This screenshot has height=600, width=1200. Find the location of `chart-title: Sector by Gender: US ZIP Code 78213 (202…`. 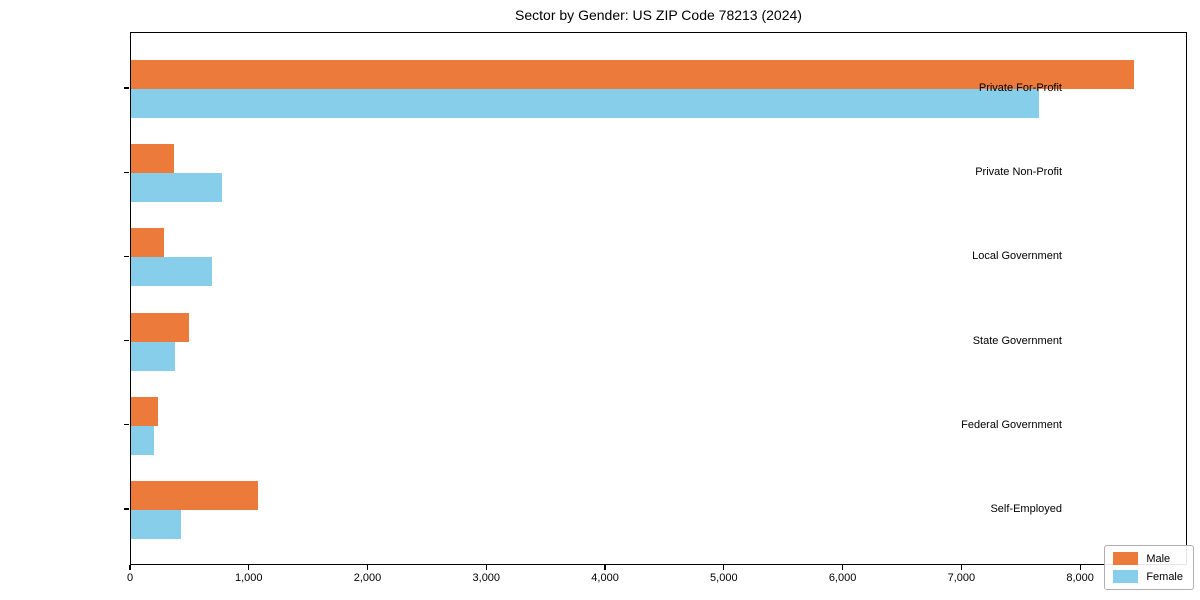

chart-title: Sector by Gender: US ZIP Code 78213 (202… is located at coordinates (658, 15).